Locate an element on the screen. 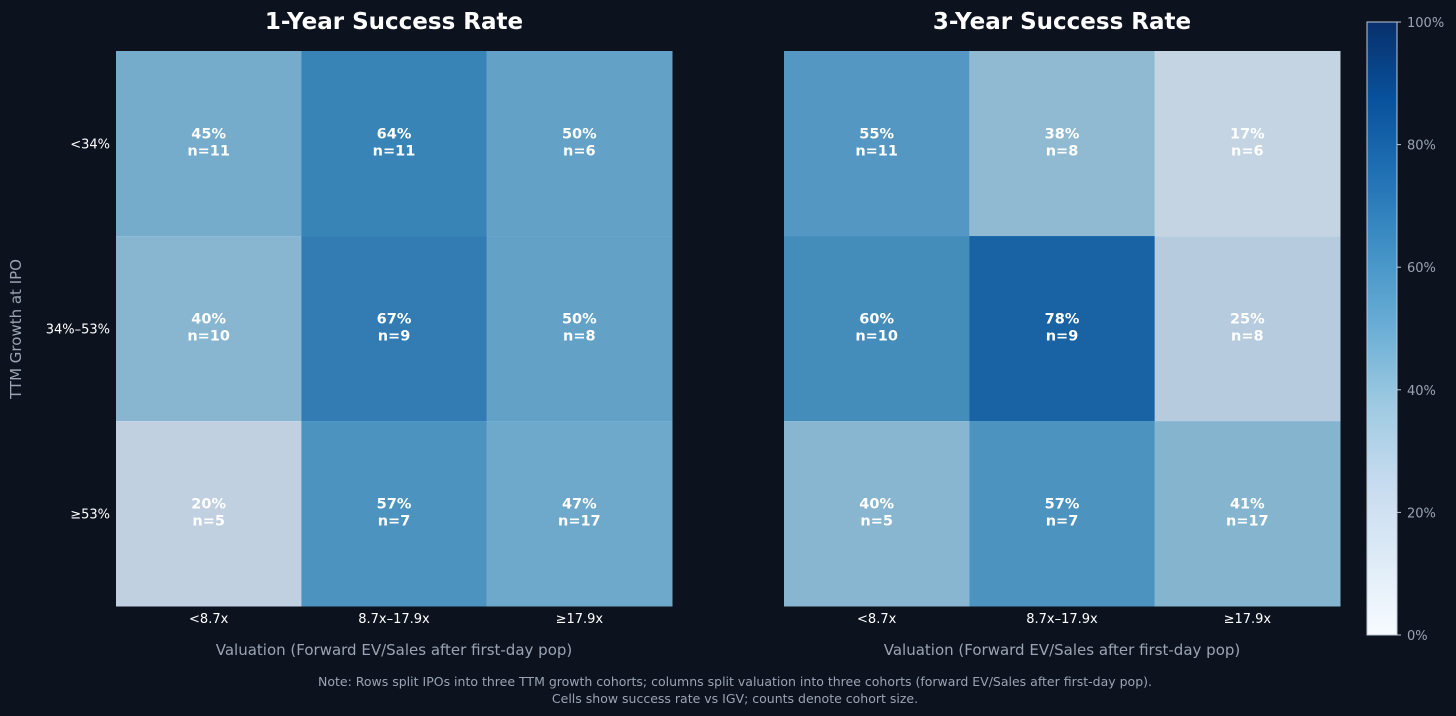 Image resolution: width=1456 pixels, height=716 pixels. cell-rate-label: 25% is located at coordinates (1247, 320).